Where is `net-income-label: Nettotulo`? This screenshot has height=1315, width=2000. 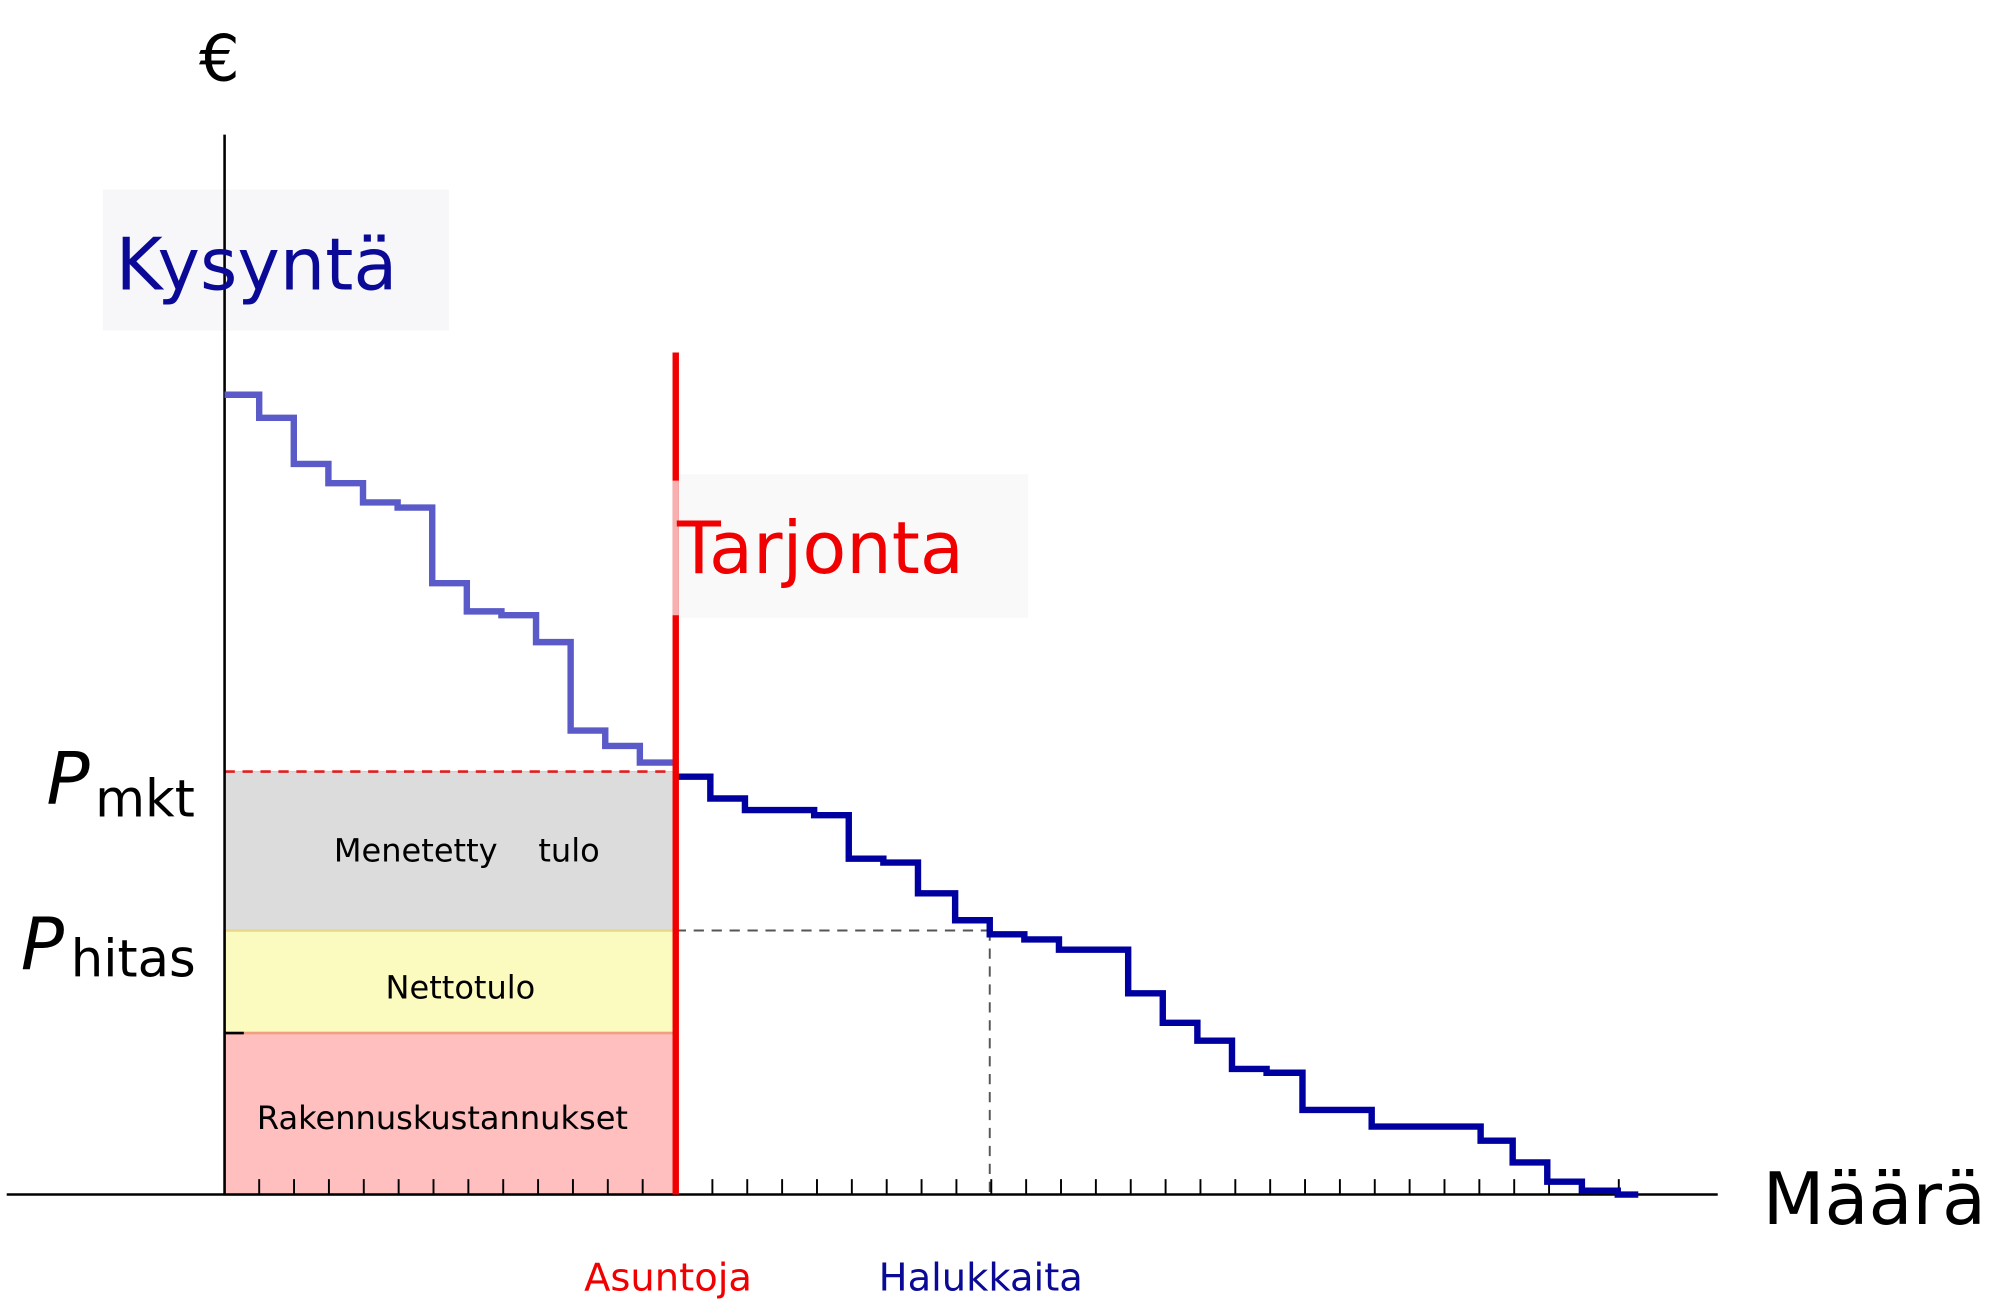
net-income-label: Nettotulo is located at coordinates (461, 987).